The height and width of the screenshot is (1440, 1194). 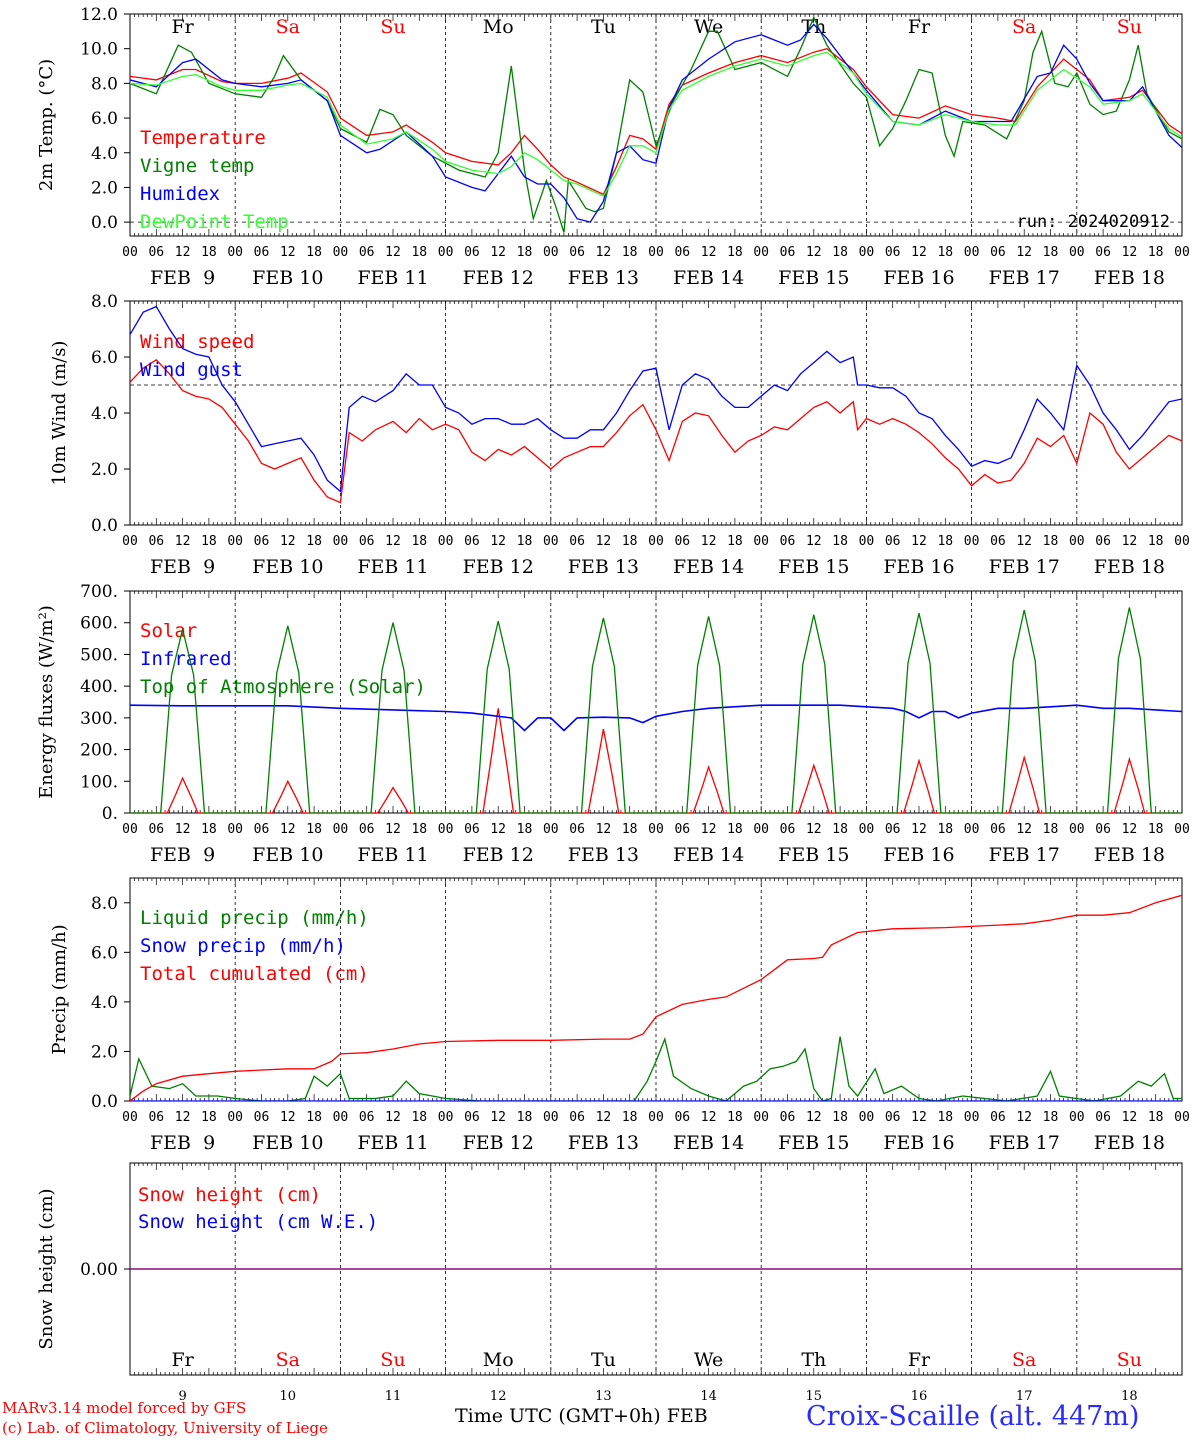 I want to click on day-number-label: 14, so click(x=708, y=1396).